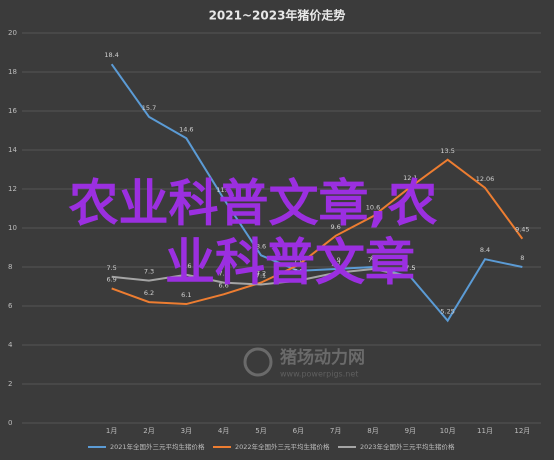  I want to click on legend-label: 2021年全国外三元平均生猪价格, so click(157, 446).